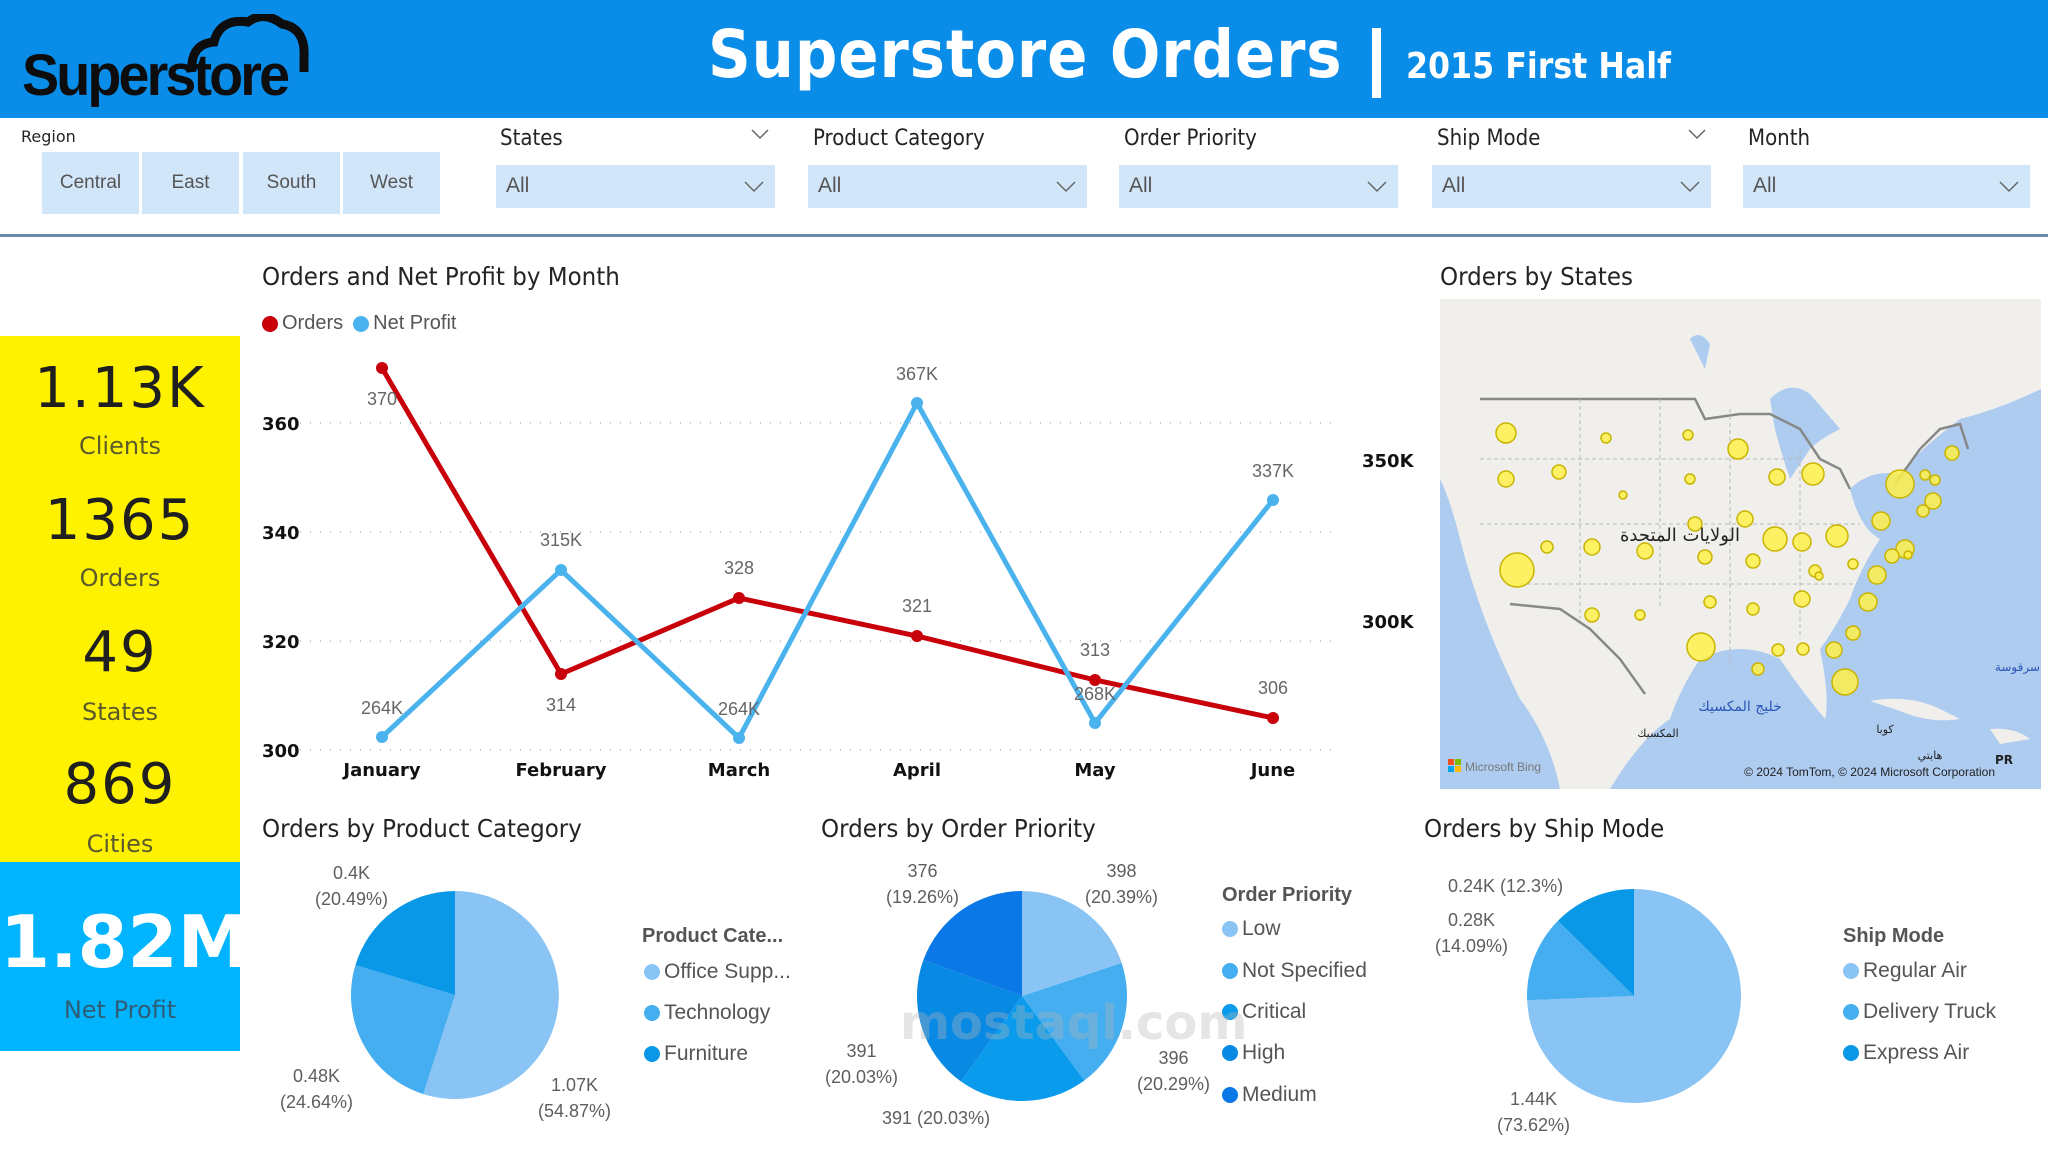  I want to click on svg-text: 337K, so click(1273, 471).